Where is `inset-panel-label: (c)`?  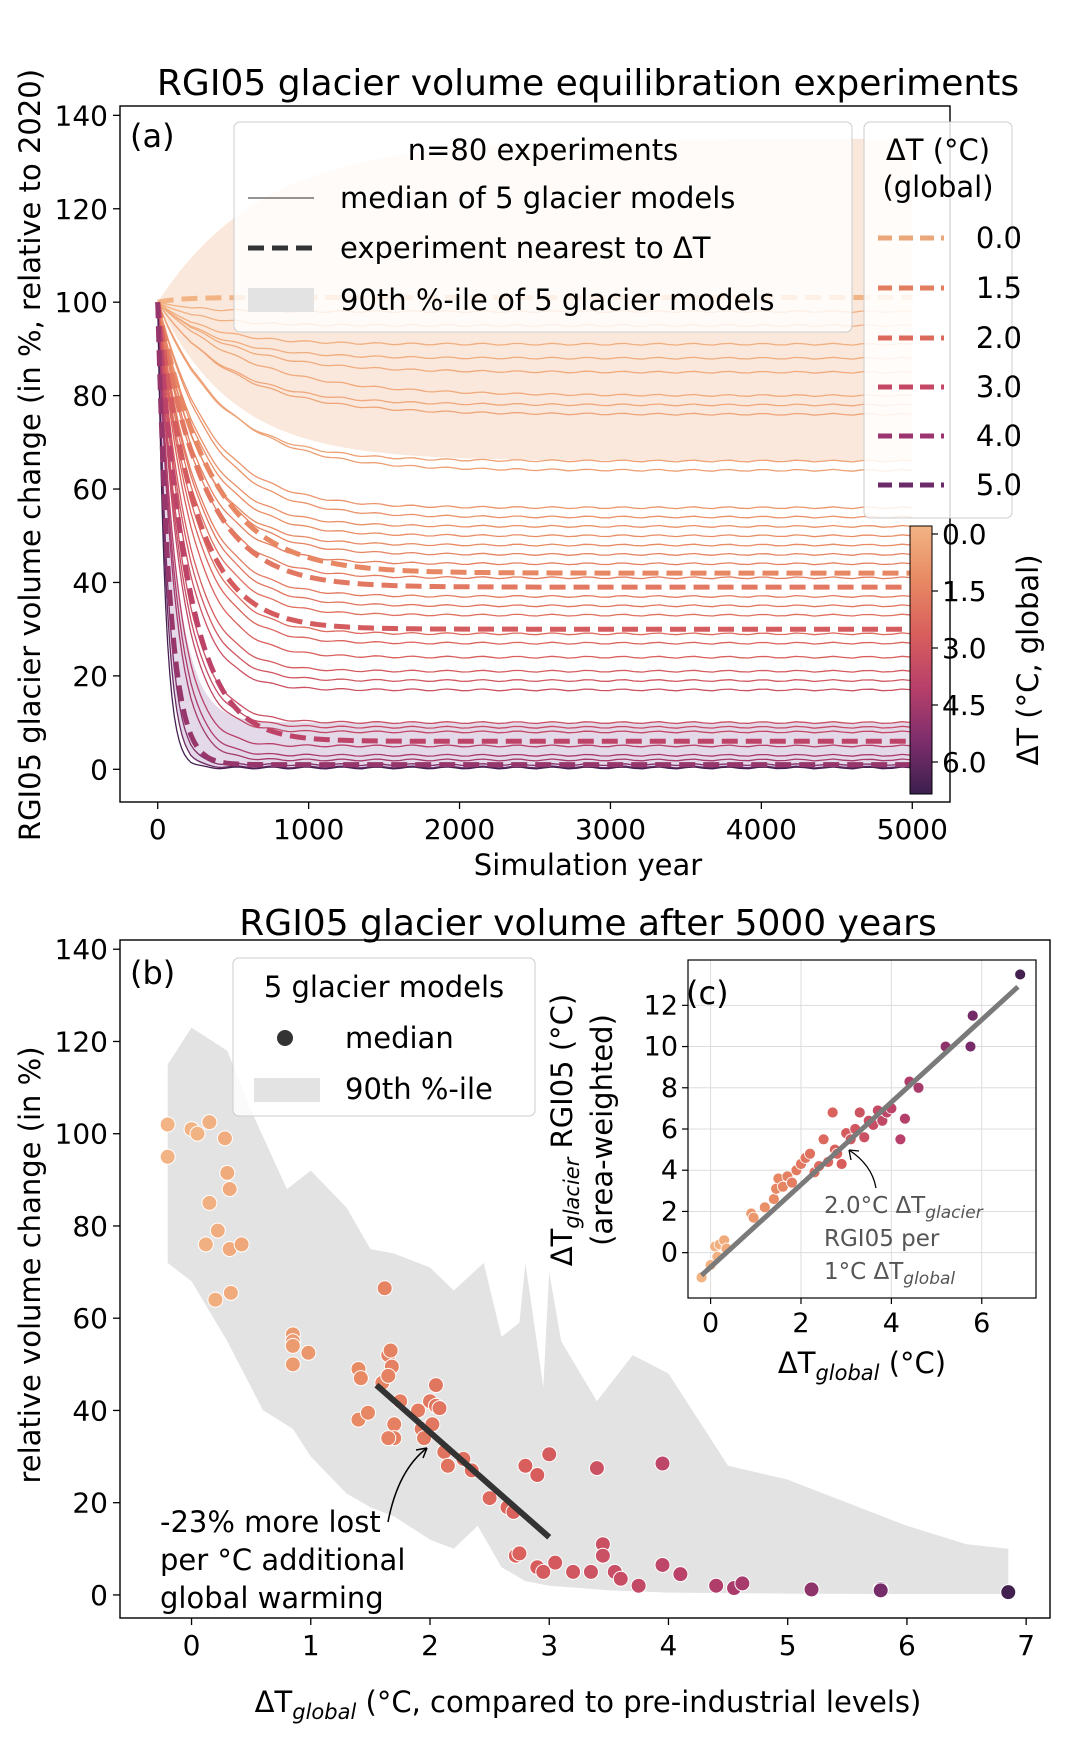
inset-panel-label: (c) is located at coordinates (707, 993).